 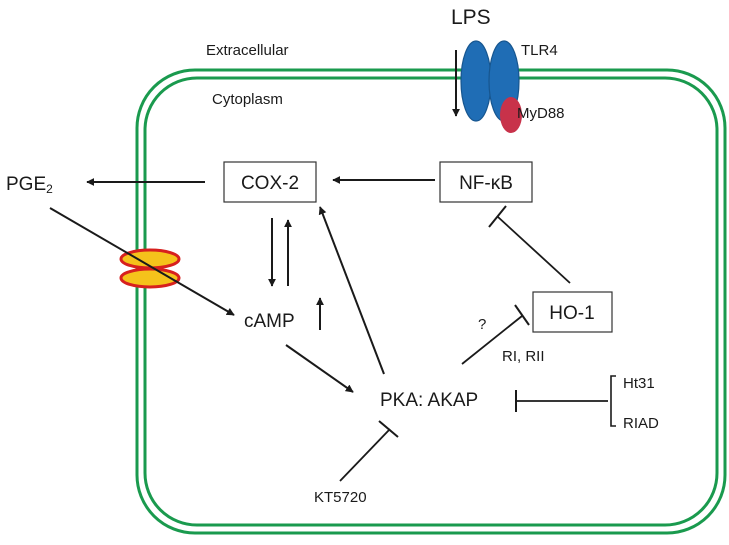 I want to click on pge2-main: PGE, so click(x=26, y=184).